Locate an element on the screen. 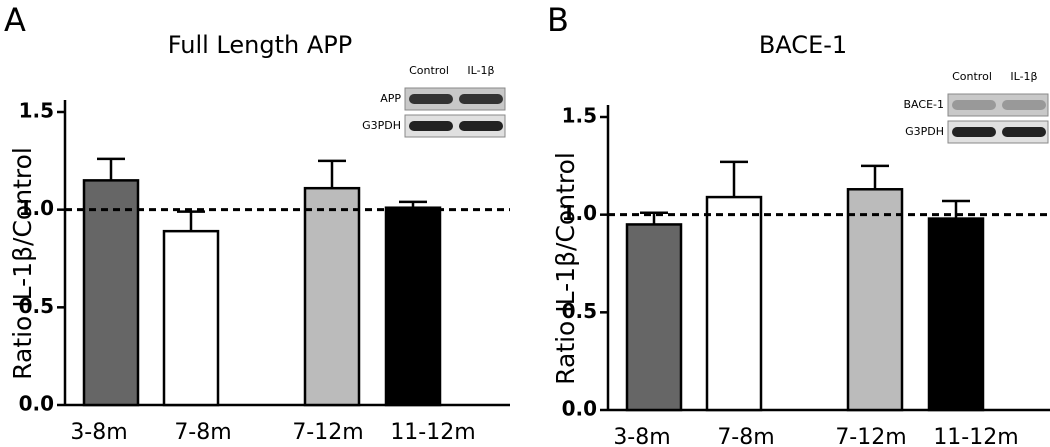  inset-row-label: BACE-1 is located at coordinates (924, 104).